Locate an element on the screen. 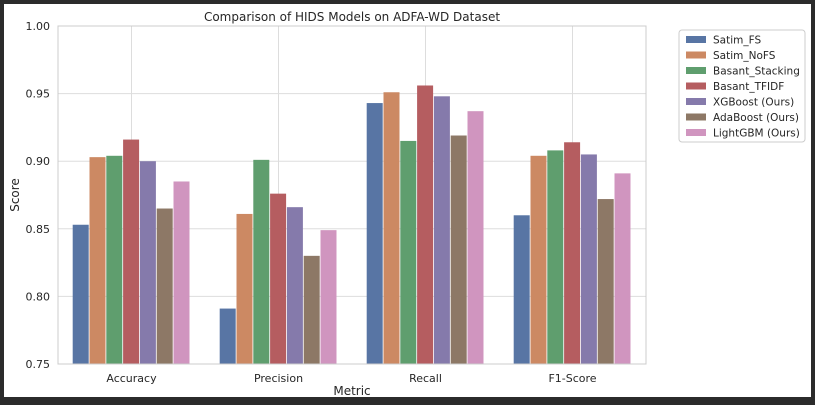  bar-satim-fs-f1-score is located at coordinates (521, 289).